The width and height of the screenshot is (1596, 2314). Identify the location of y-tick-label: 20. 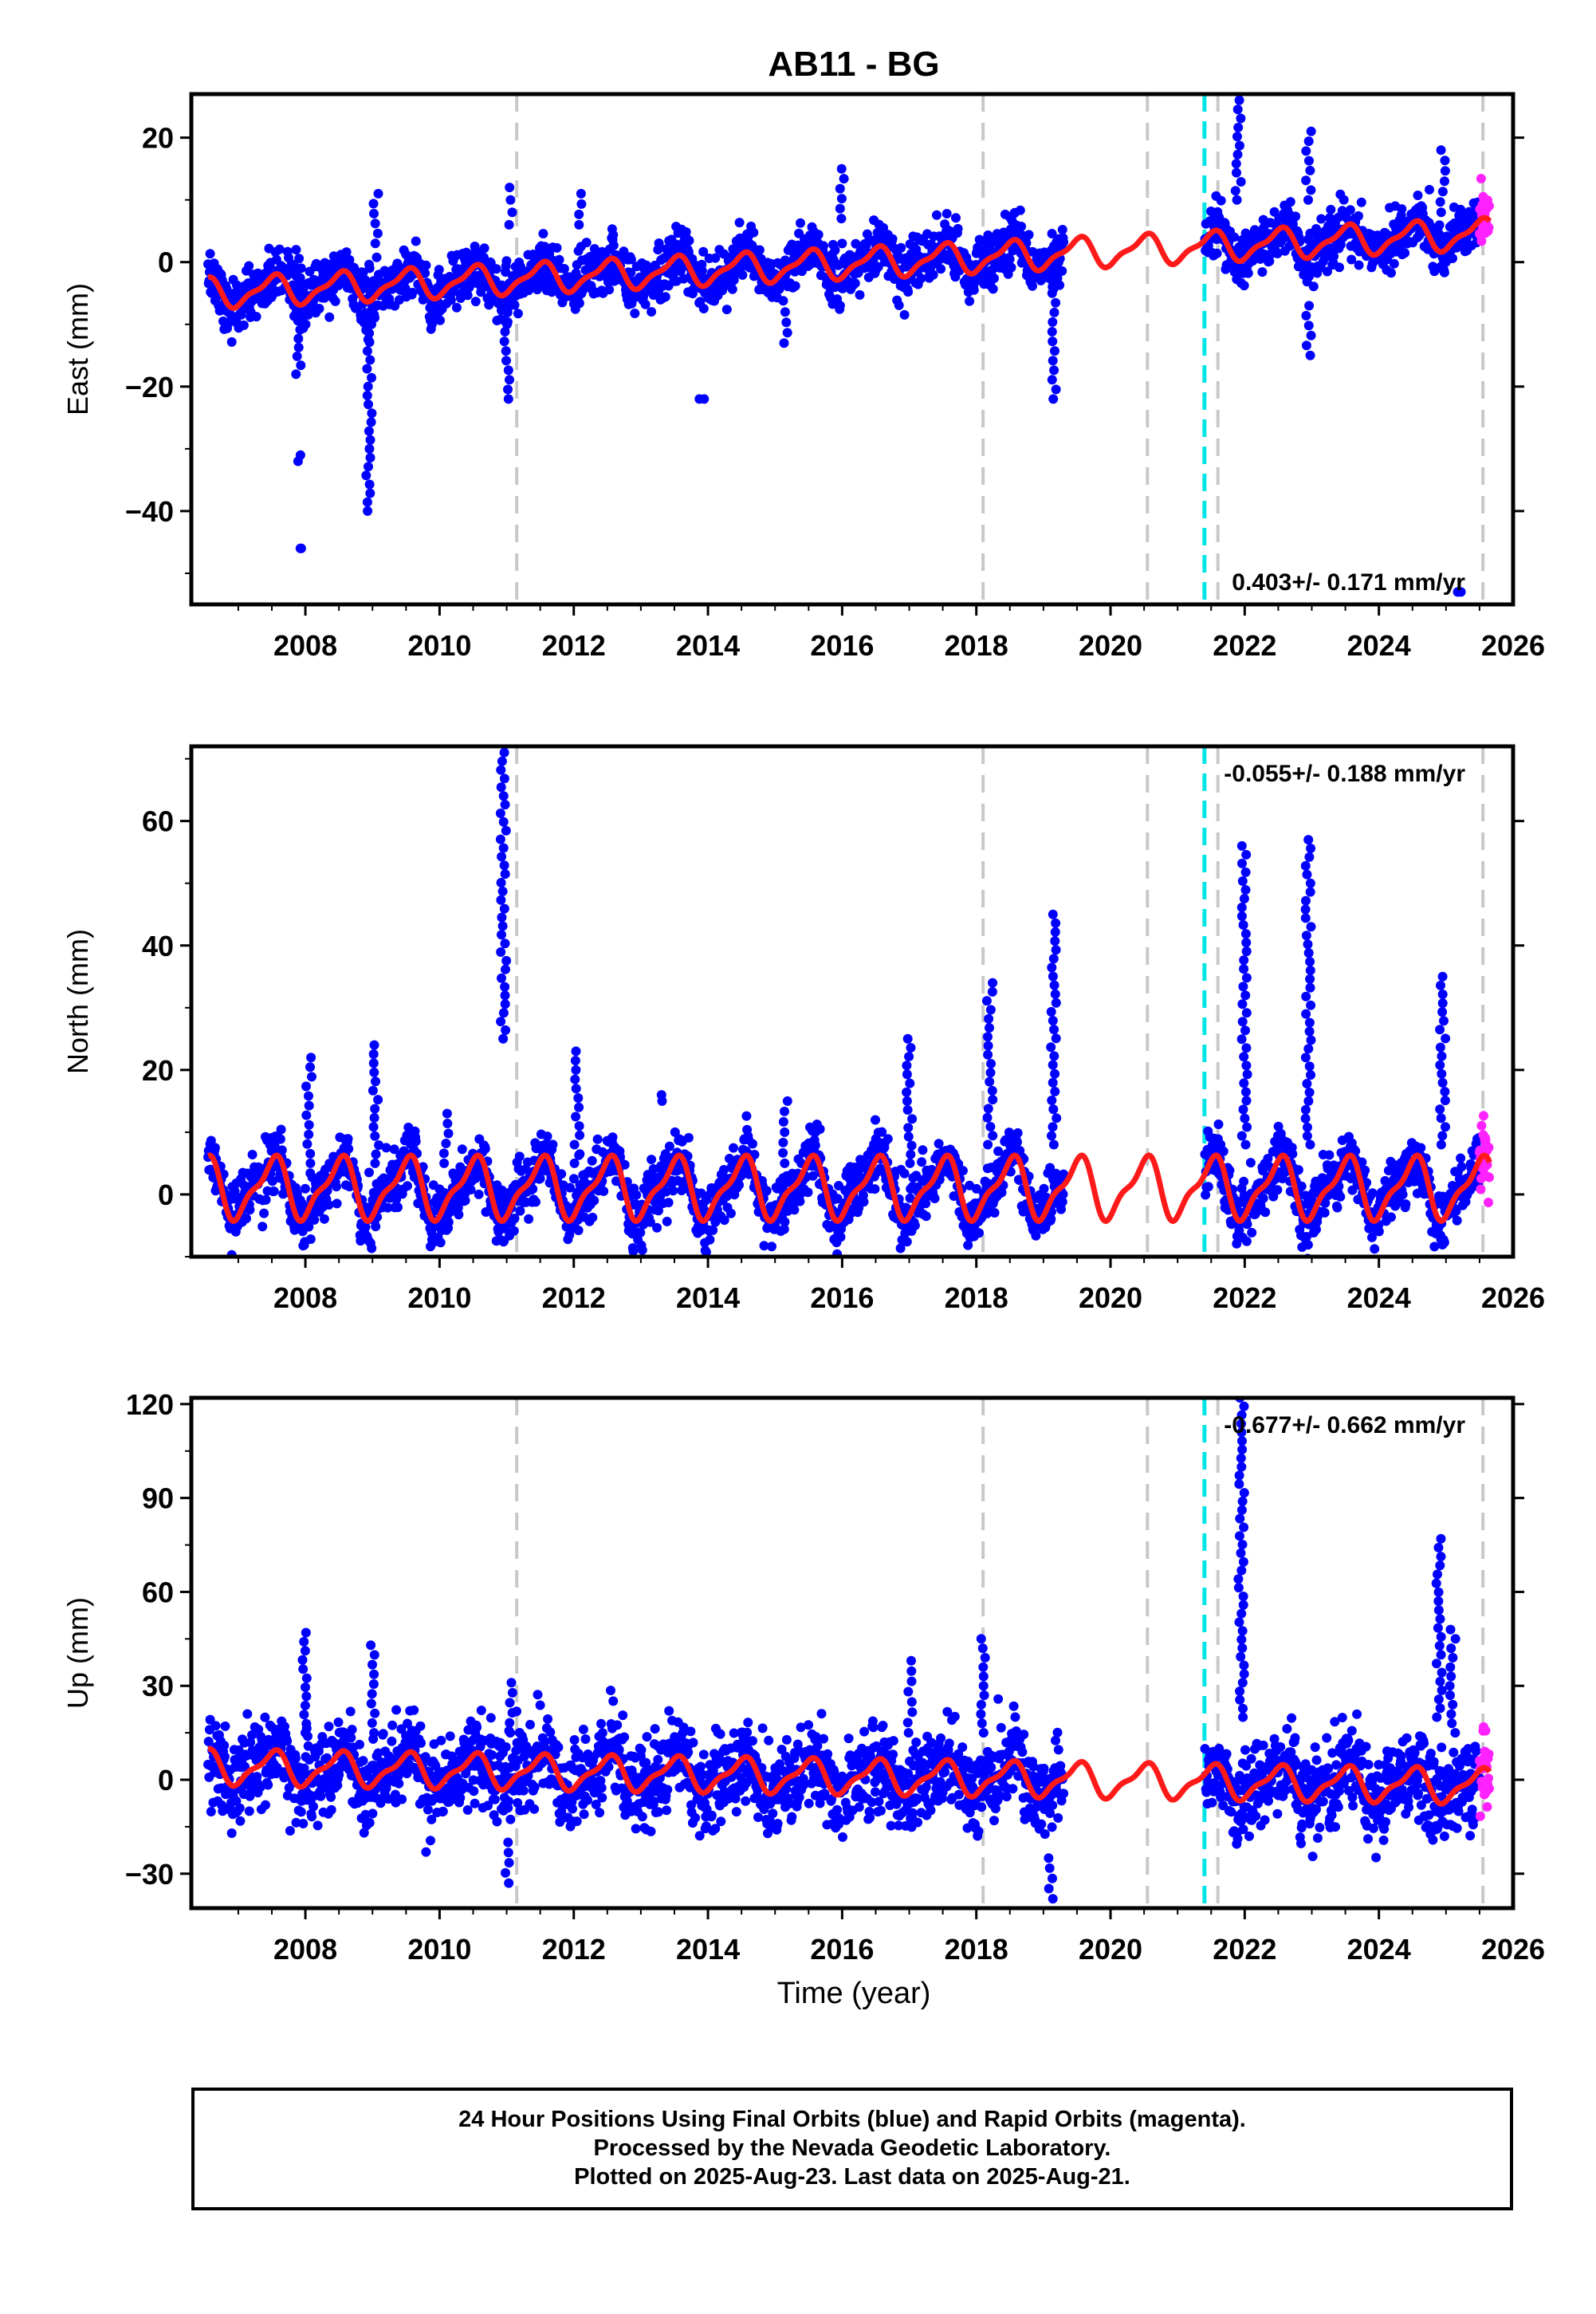
(158, 139).